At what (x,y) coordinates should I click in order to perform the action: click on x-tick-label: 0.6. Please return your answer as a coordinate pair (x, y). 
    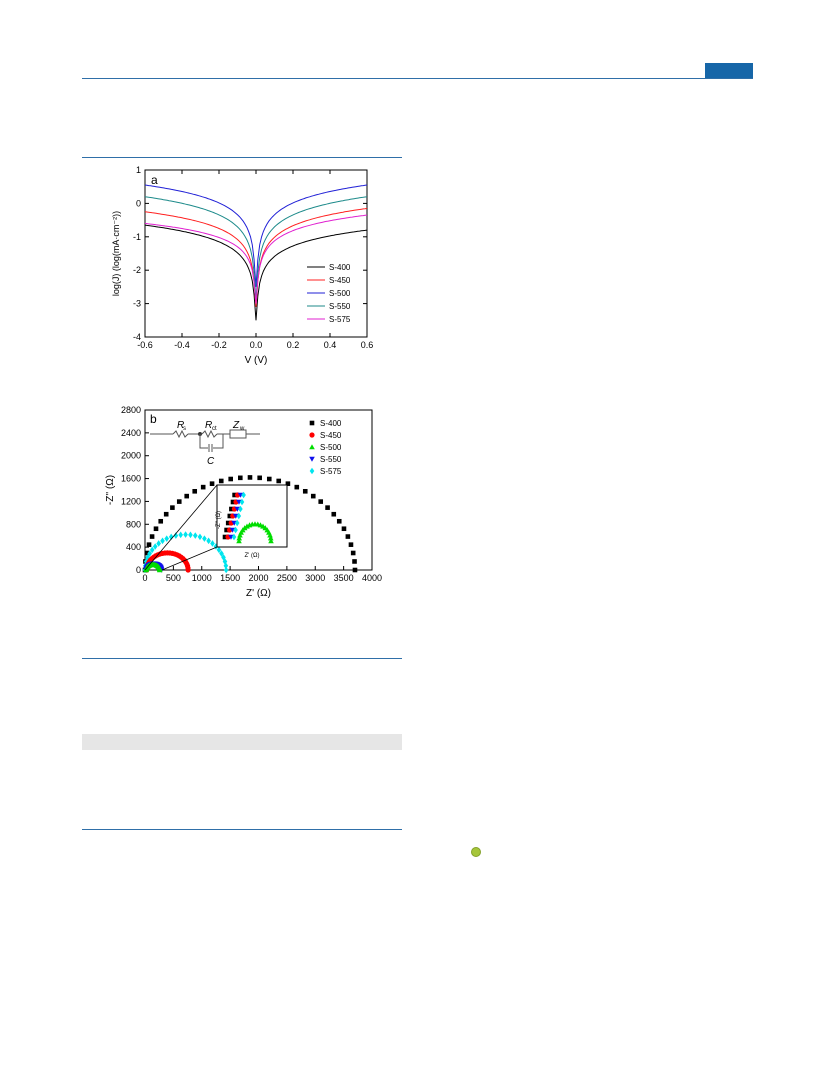
    Looking at the image, I should click on (367, 345).